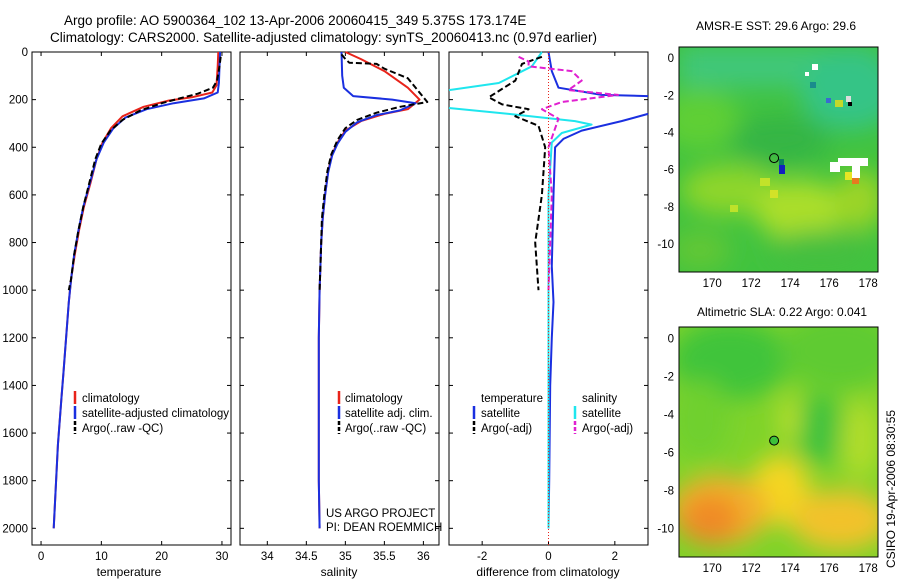 The width and height of the screenshot is (900, 580). What do you see at coordinates (306, 557) in the screenshot?
I see `salinity-xtick-label: 34.5` at bounding box center [306, 557].